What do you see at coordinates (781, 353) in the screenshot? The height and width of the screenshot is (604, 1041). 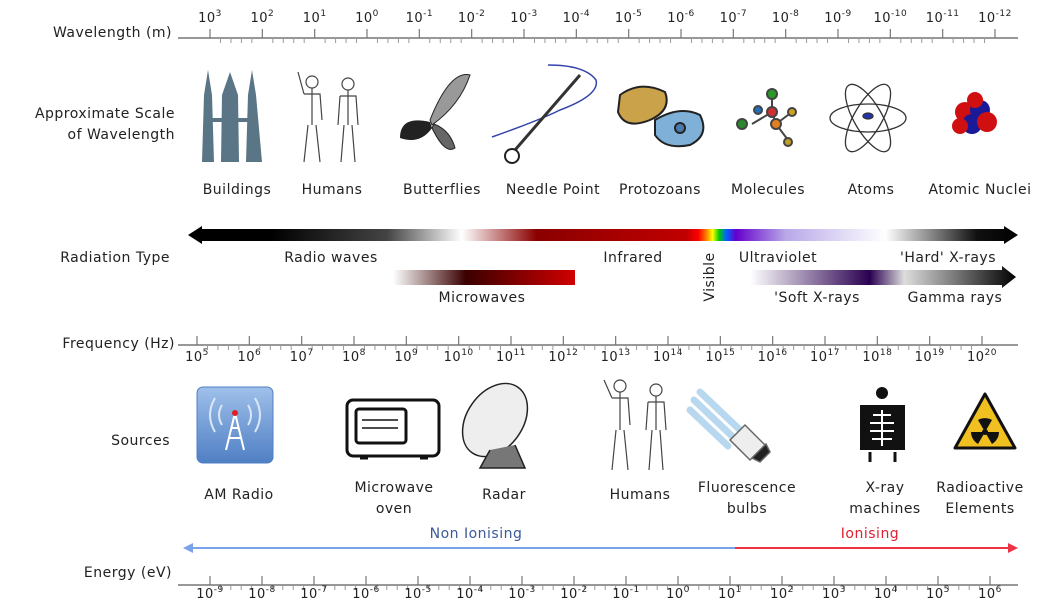 I see `power-exponent: 16` at bounding box center [781, 353].